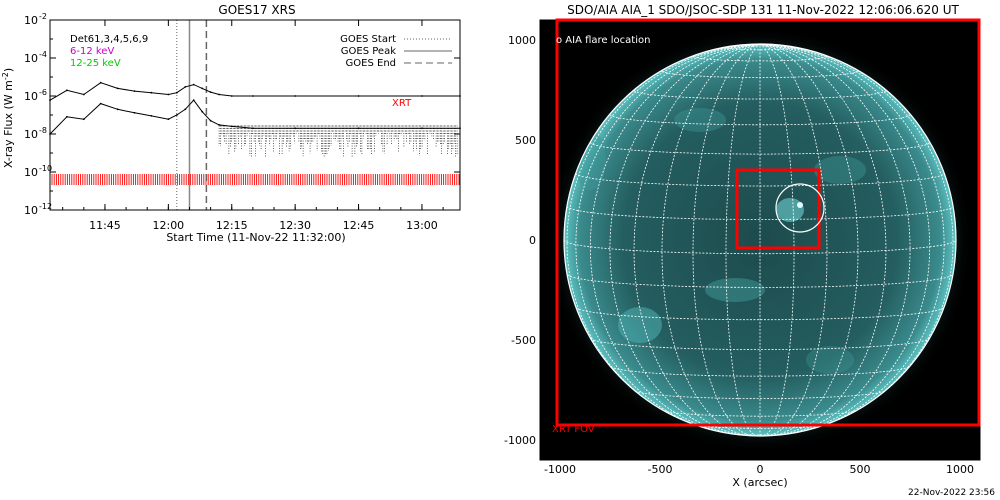  Describe the element at coordinates (520, 440) in the screenshot. I see `aia-y-tick-label: -1000` at that location.